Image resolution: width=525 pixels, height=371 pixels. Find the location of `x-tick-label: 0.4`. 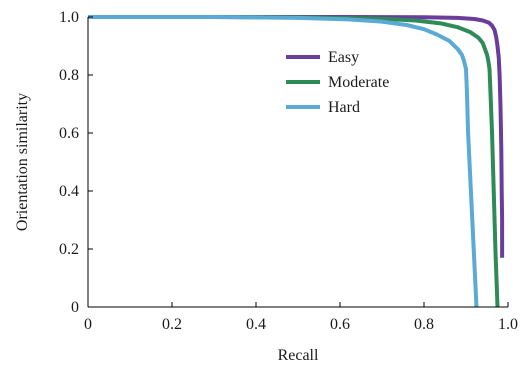

x-tick-label: 0.4 is located at coordinates (256, 324).